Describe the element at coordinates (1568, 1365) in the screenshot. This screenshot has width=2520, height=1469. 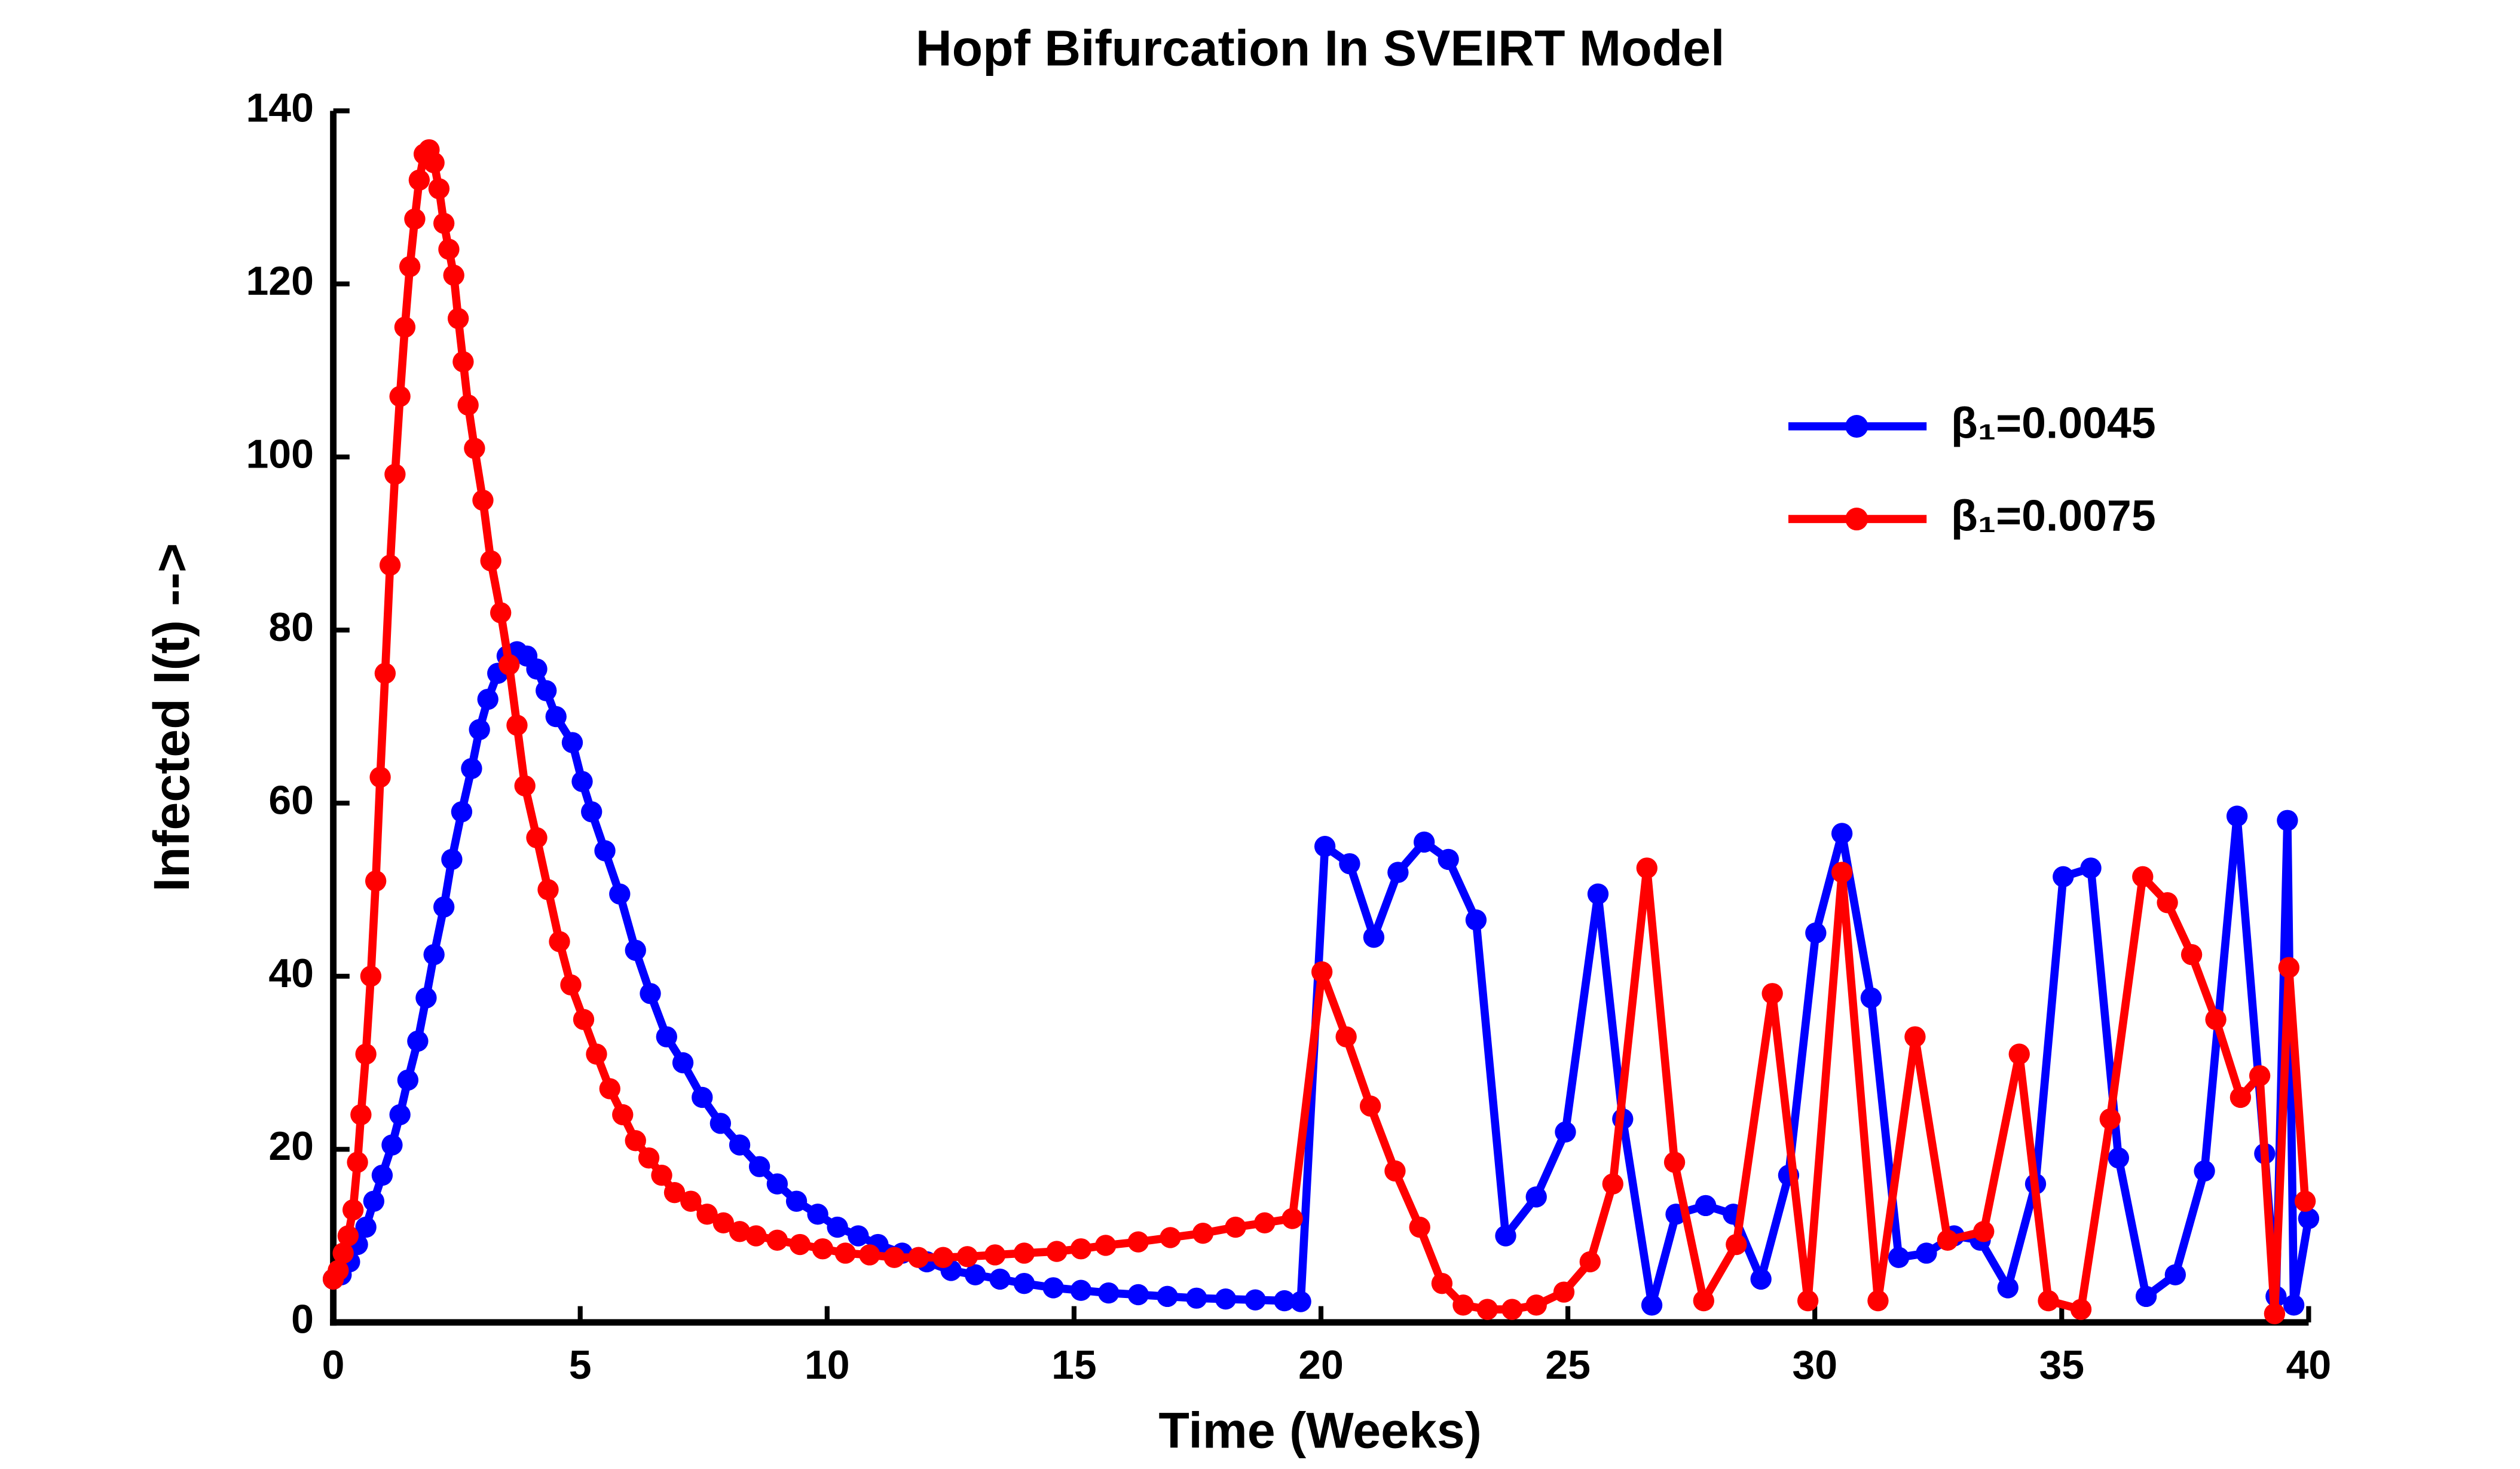
I see `x-tick-label: 25` at that location.